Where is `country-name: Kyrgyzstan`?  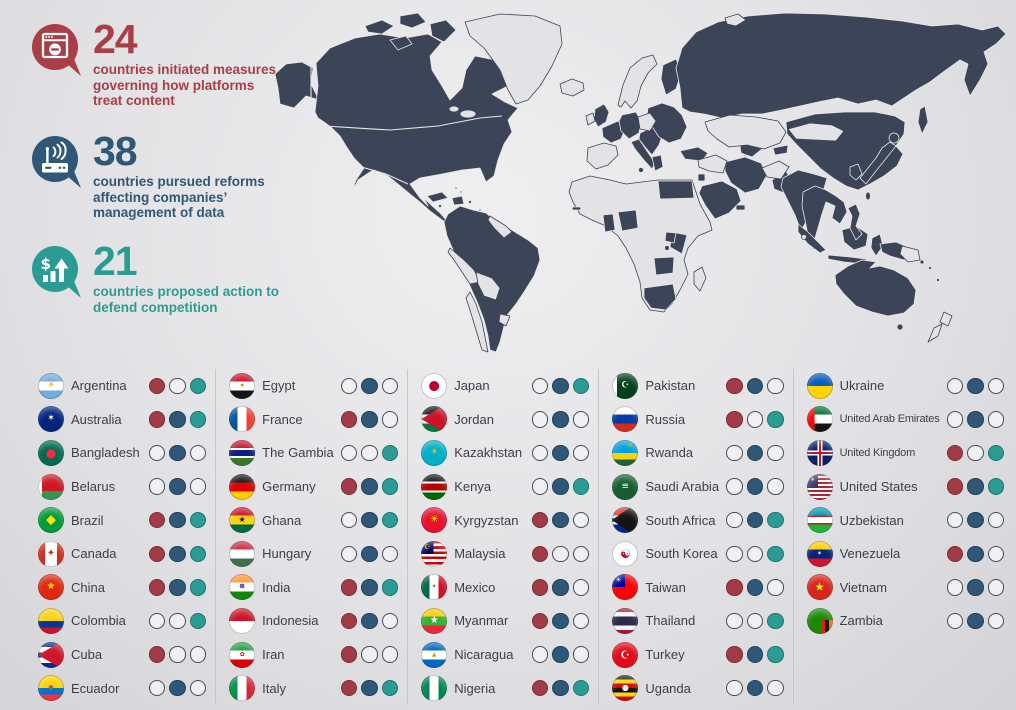
country-name: Kyrgyzstan is located at coordinates (486, 520).